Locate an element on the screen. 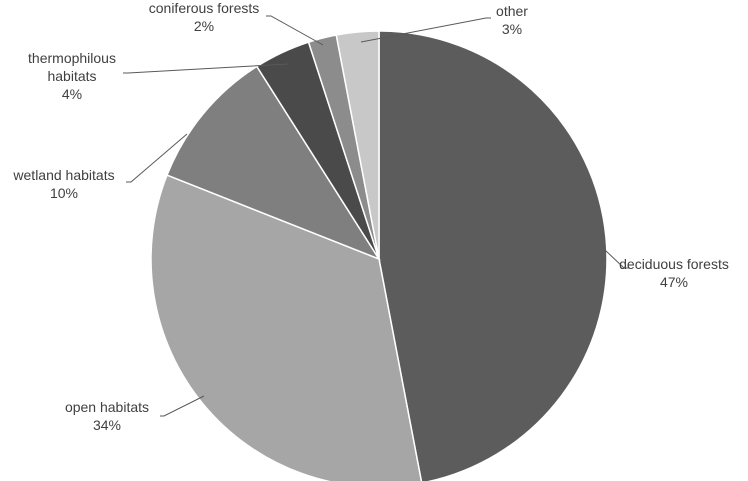  leader-line-open is located at coordinates (182, 406).